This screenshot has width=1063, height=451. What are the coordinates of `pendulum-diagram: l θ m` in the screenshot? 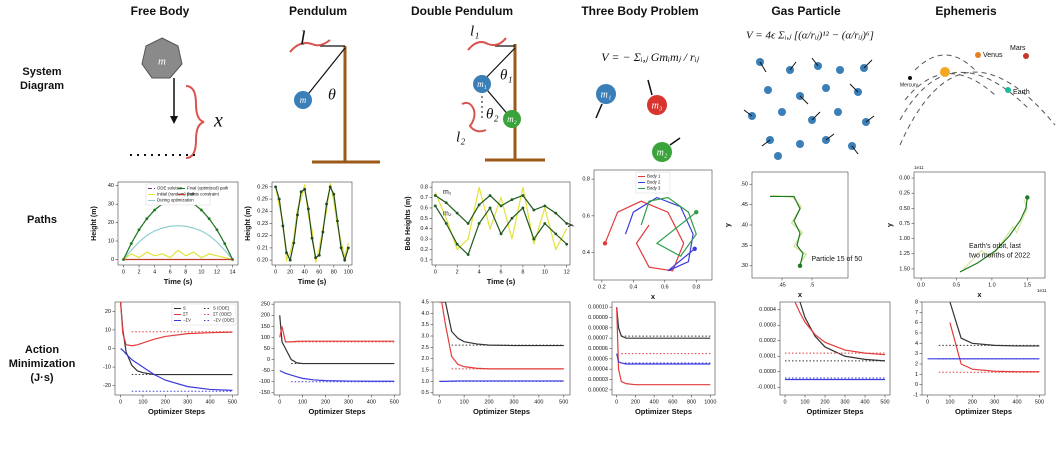 It's located at (334, 96).